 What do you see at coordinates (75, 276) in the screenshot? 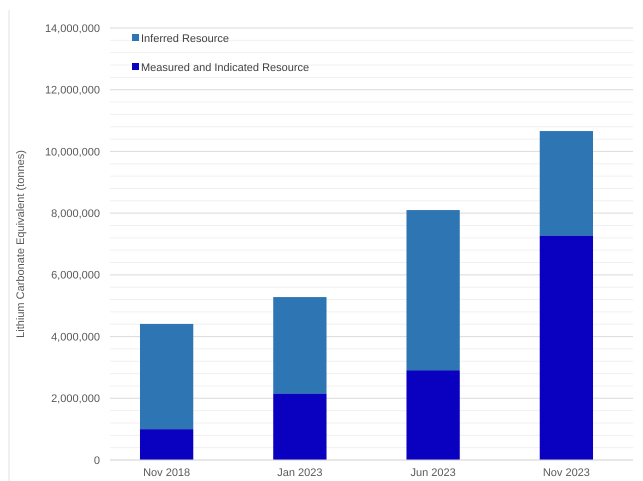
I see `y-tick-label: 6,000,000` at bounding box center [75, 276].